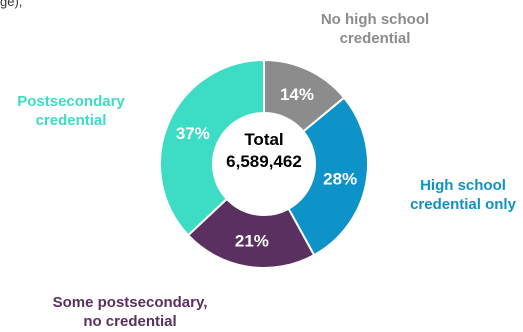  I want to click on center-title: Total, so click(264, 139).